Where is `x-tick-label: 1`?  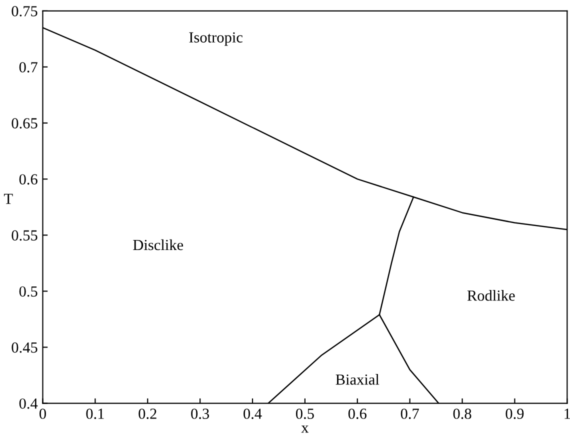
x-tick-label: 1 is located at coordinates (567, 413).